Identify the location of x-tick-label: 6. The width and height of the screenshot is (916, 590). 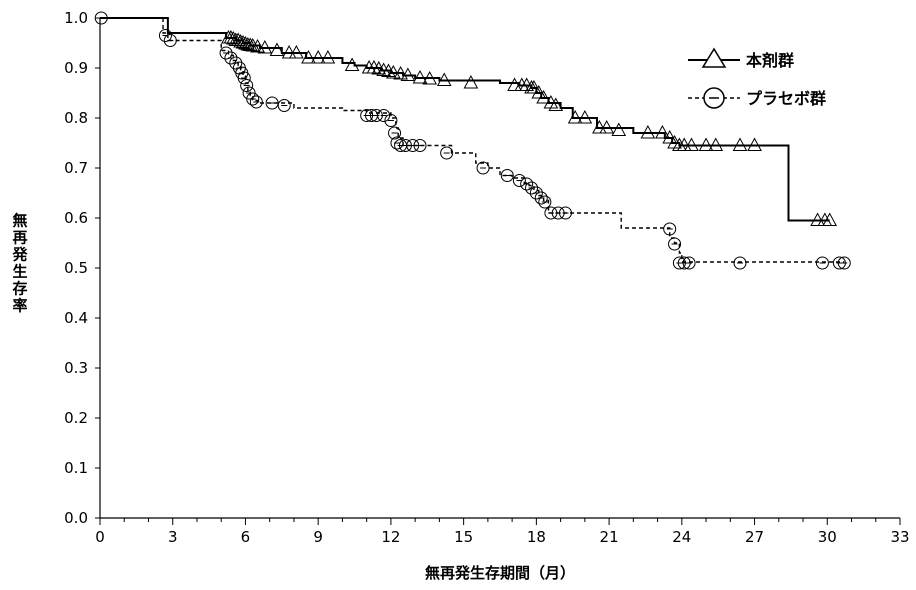
(246, 537).